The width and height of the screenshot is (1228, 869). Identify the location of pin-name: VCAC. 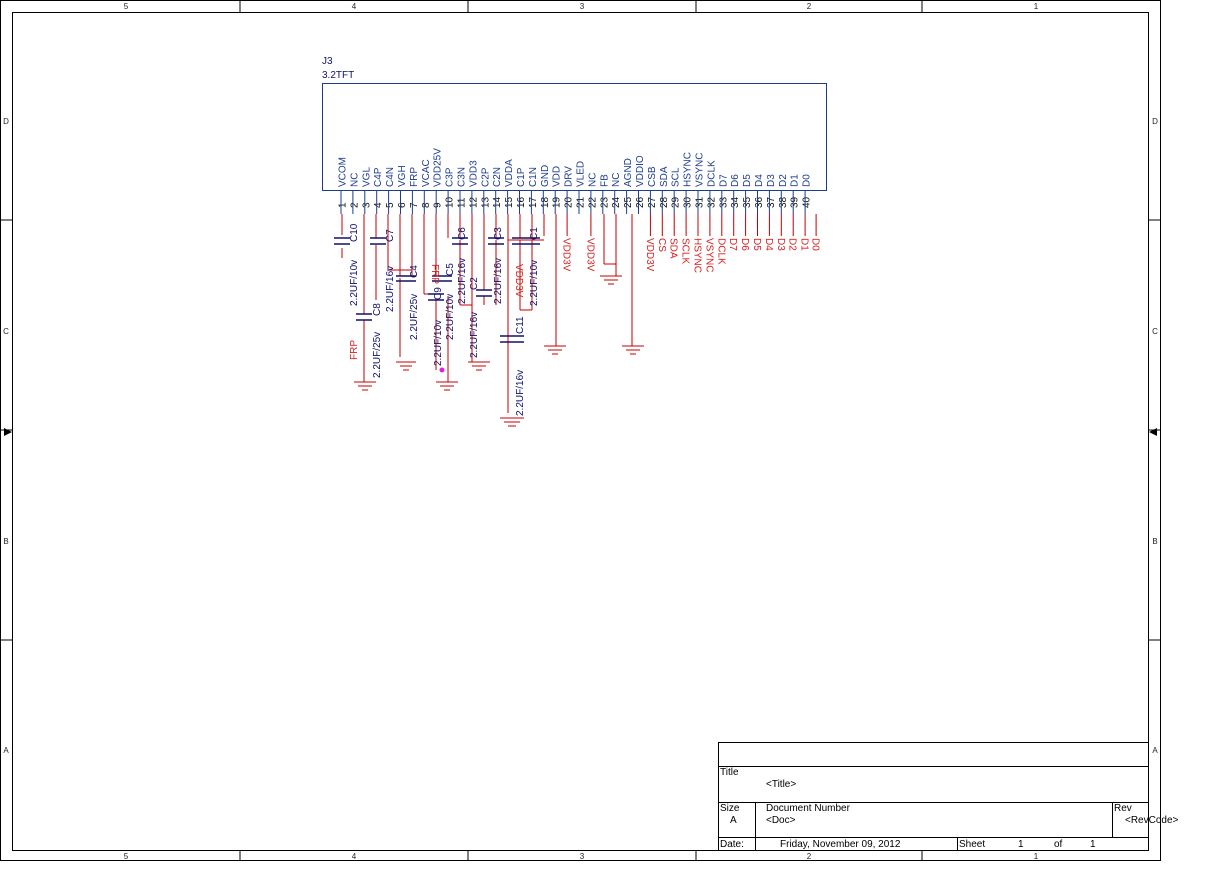
(426, 173).